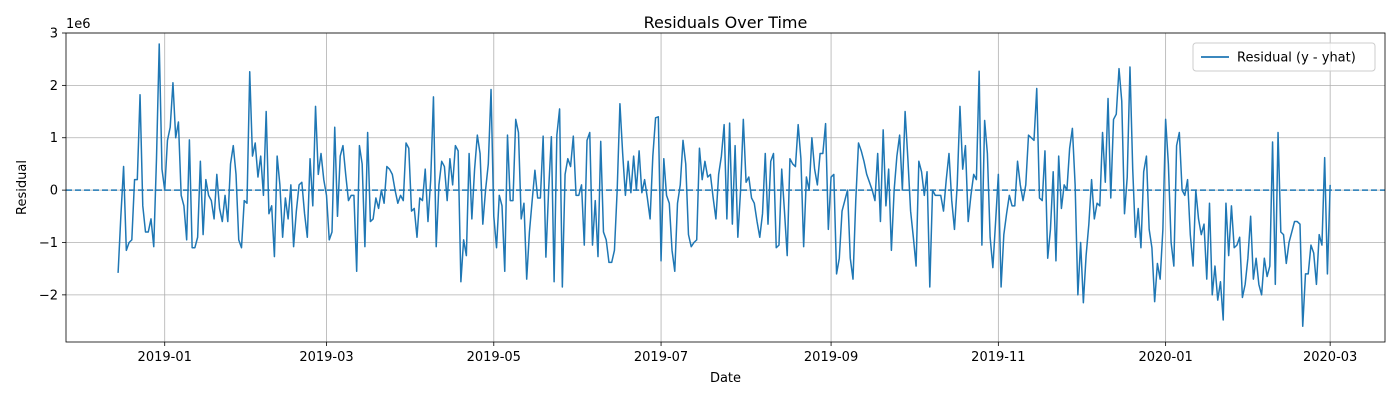  Describe the element at coordinates (22, 187) in the screenshot. I see `y-axis-title: Residual` at that location.